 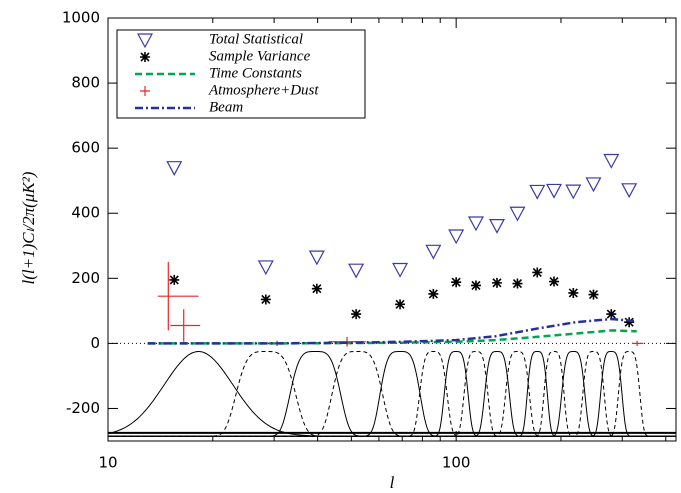 I want to click on window-function, so click(x=392, y=394).